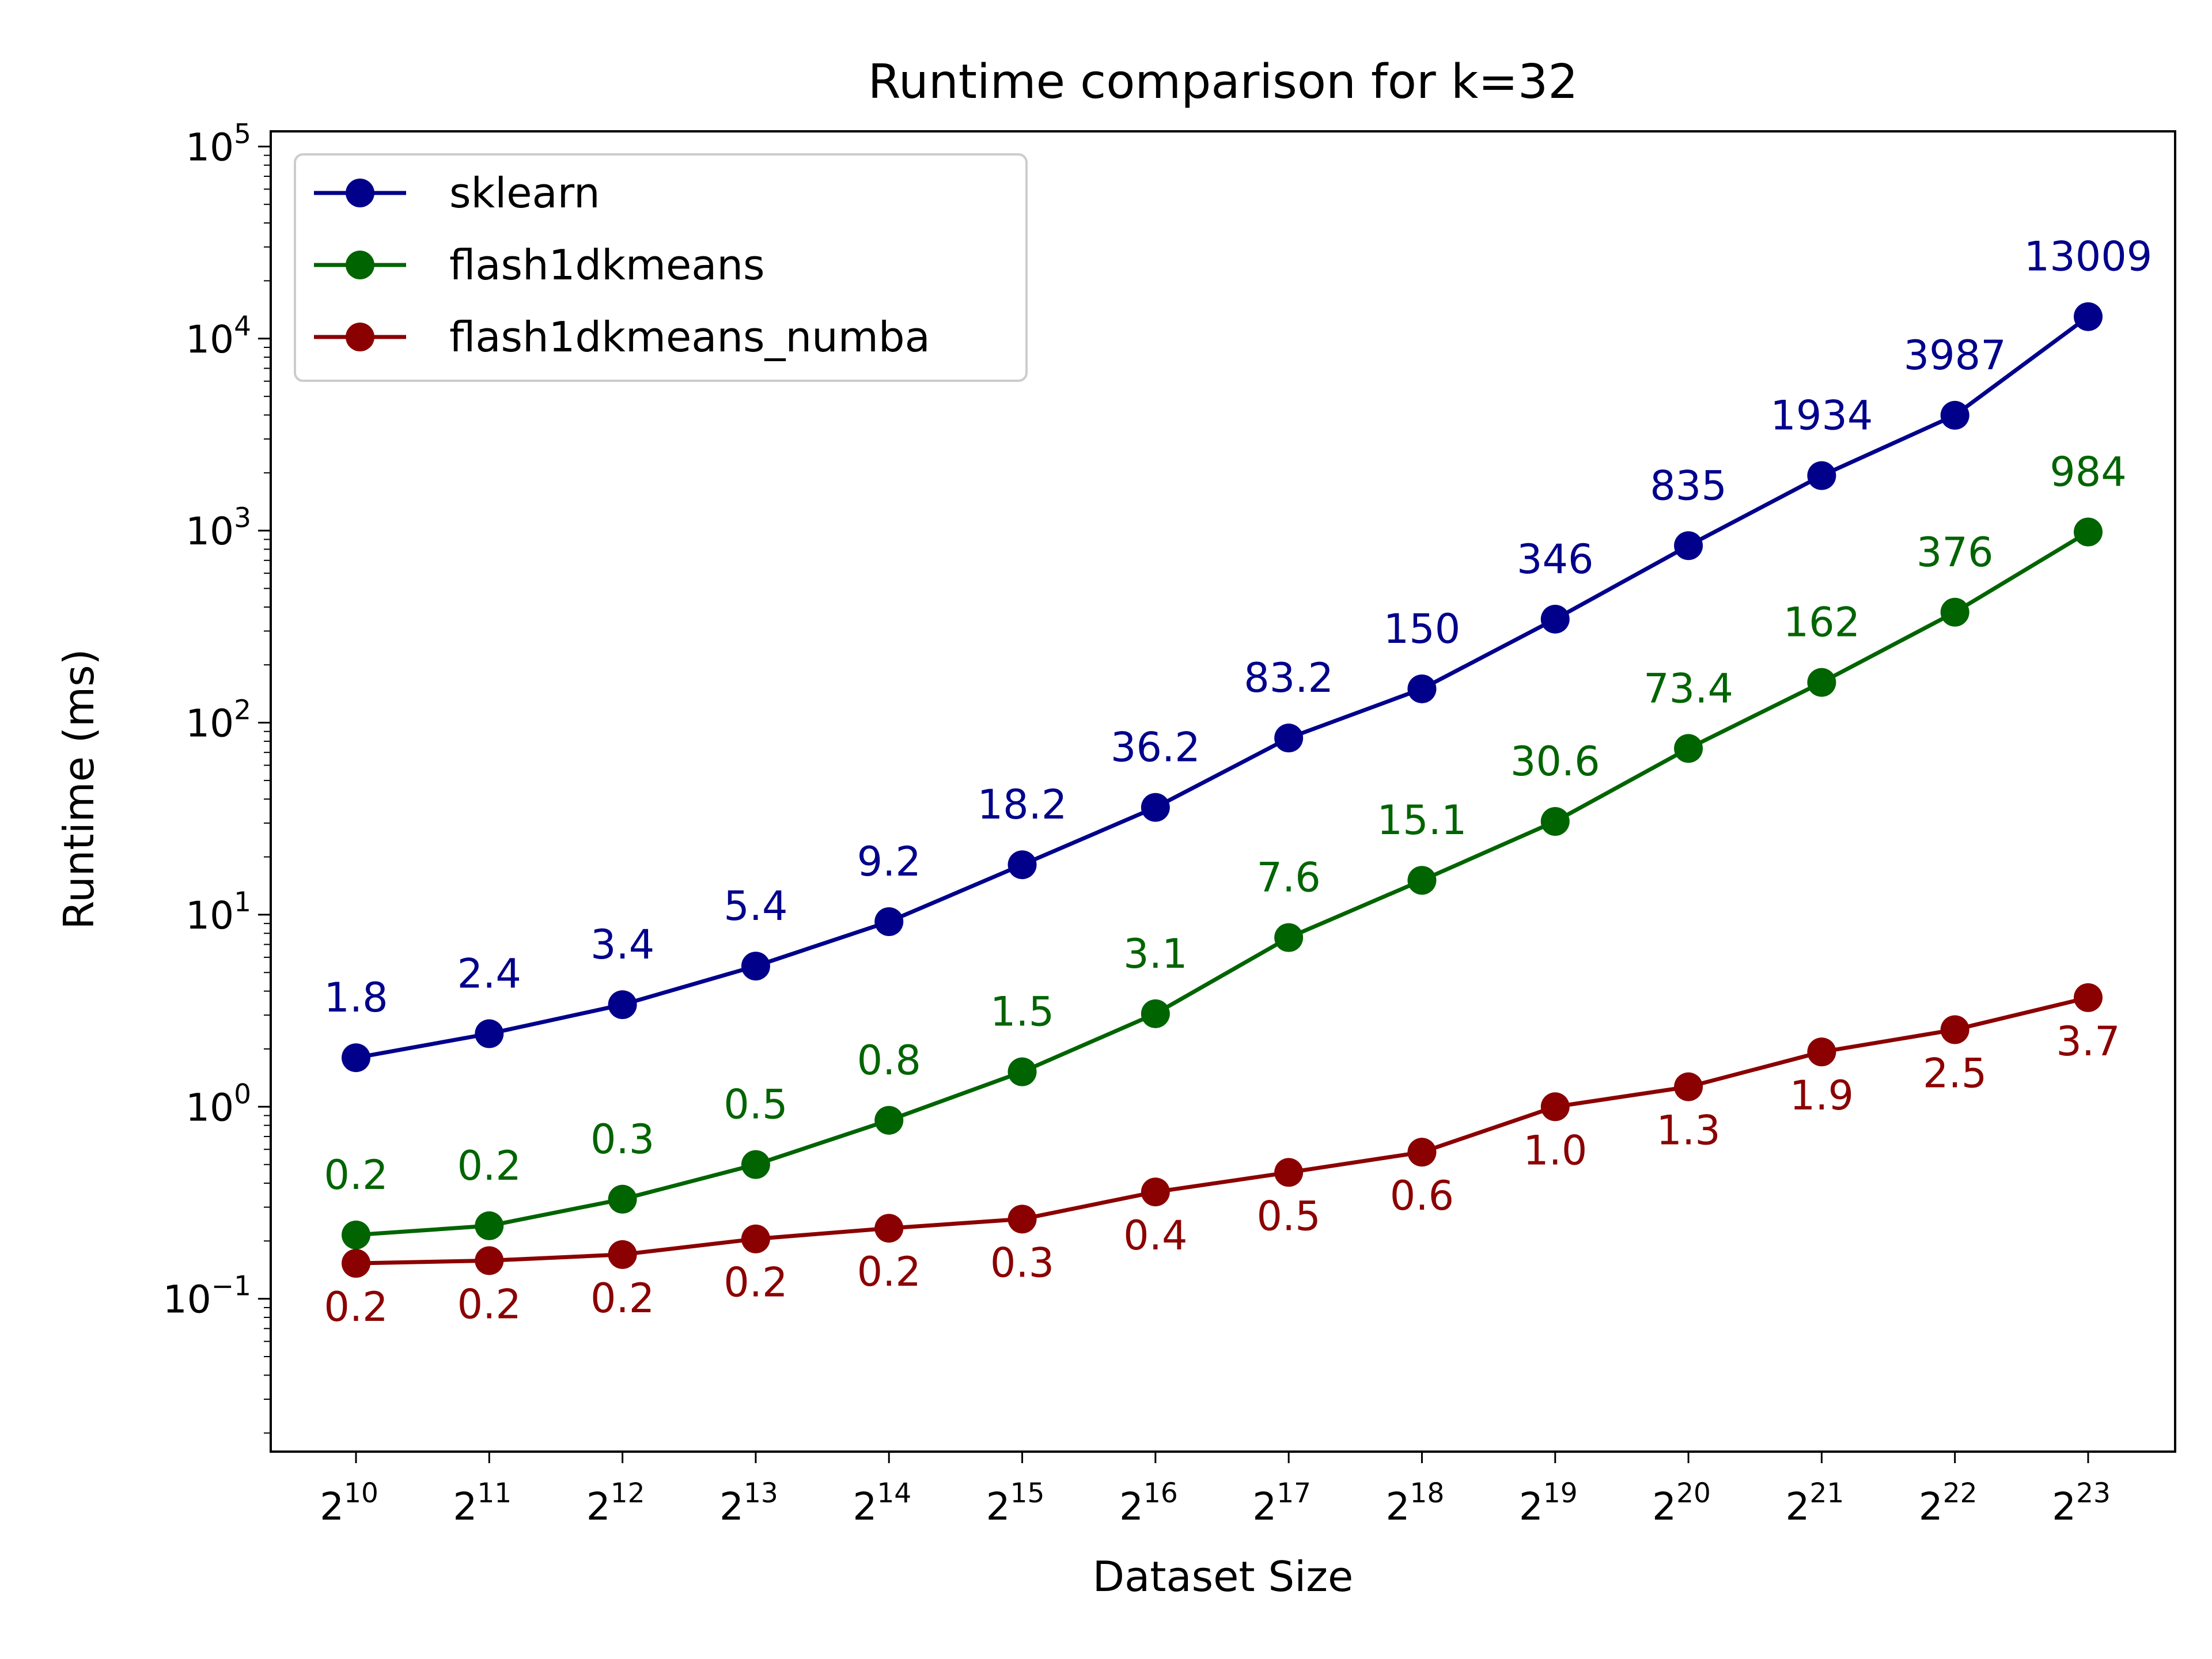  Describe the element at coordinates (1022, 804) in the screenshot. I see `data-label: 18.2` at that location.